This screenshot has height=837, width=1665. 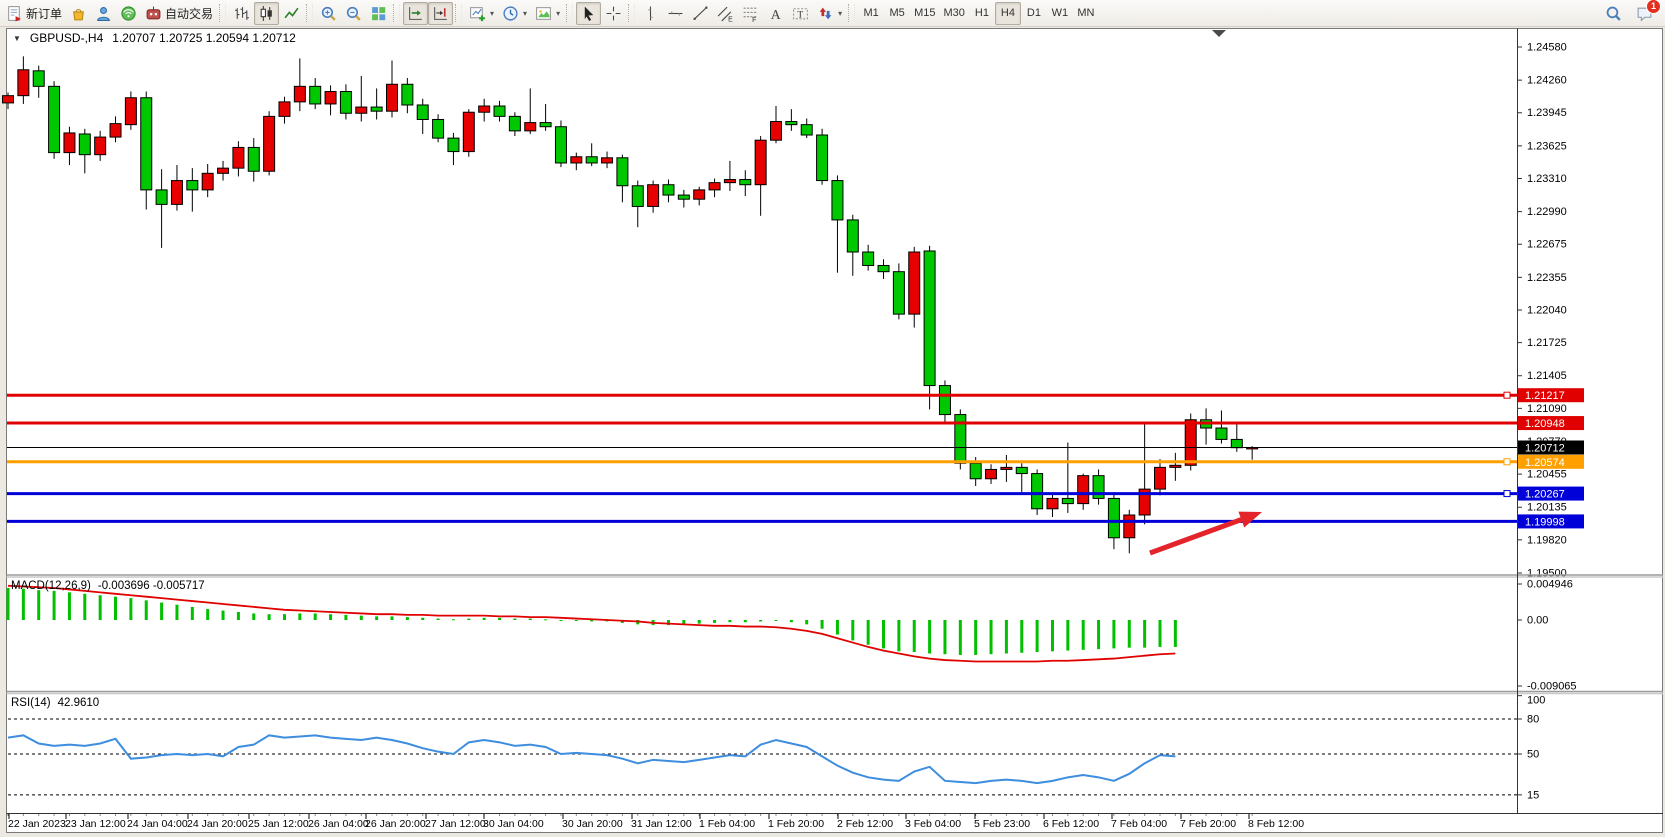 I want to click on horizontal-lines, so click(x=762, y=457).